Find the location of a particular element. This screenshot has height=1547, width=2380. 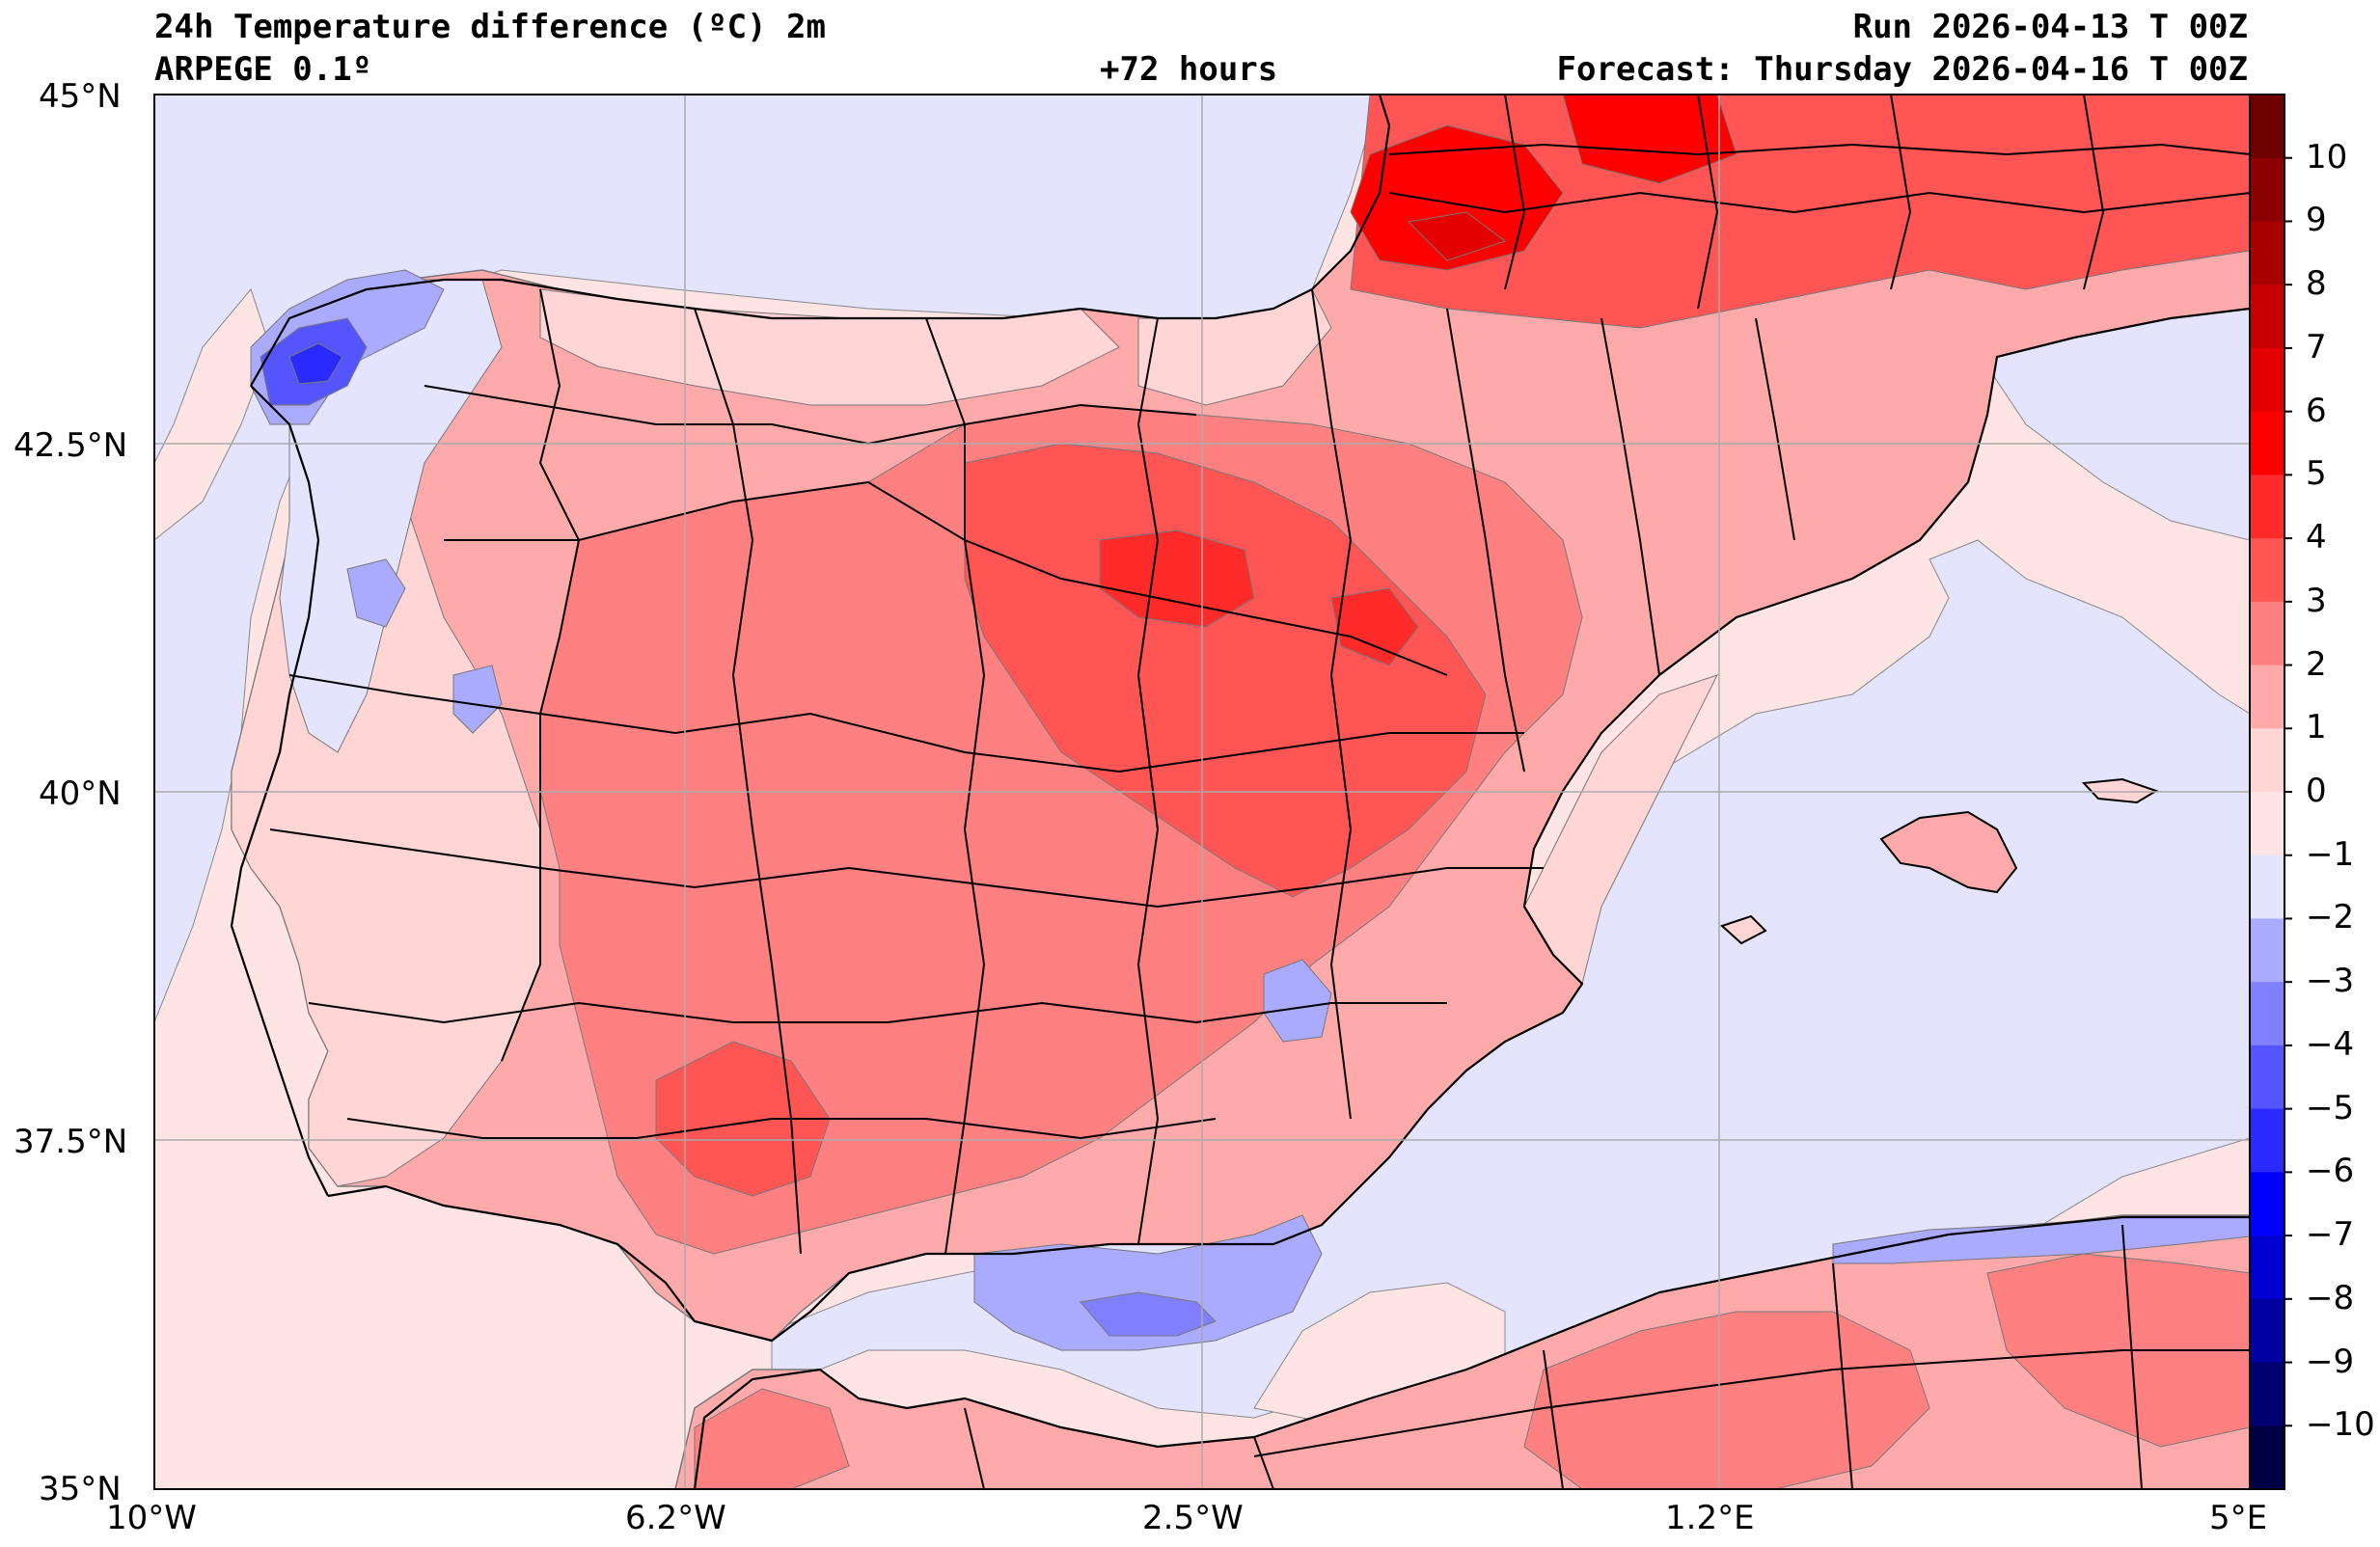

lat-tick-35: 35°N is located at coordinates (81, 1489).